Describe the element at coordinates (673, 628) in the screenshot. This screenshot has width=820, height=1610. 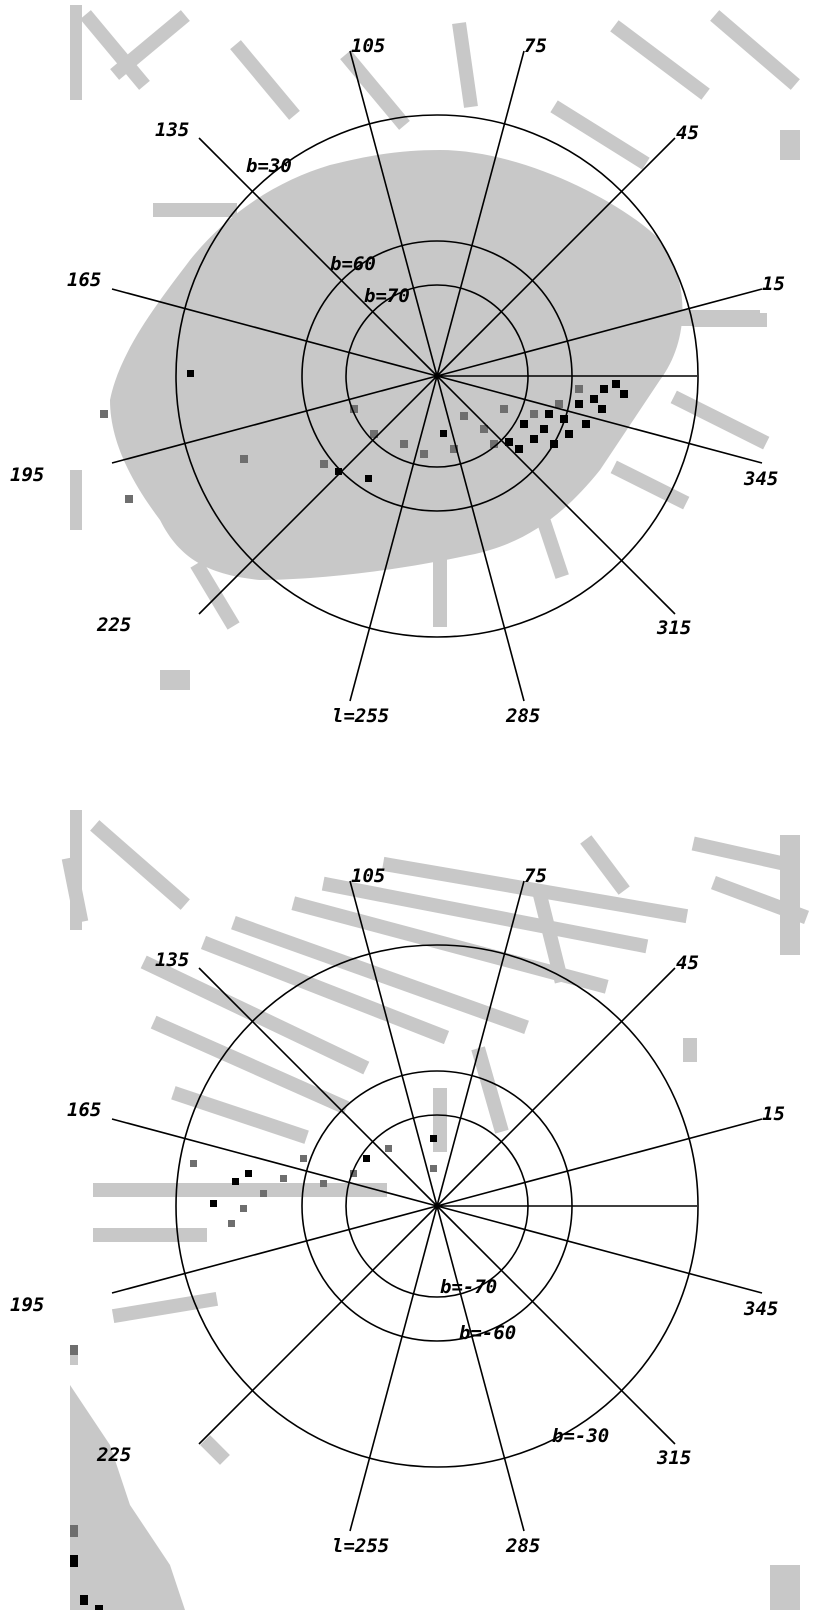
I see `north-lon-label-315: 315` at that location.